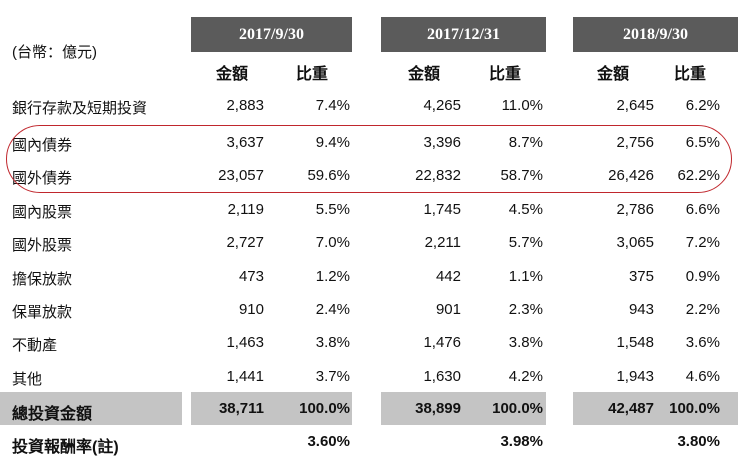  What do you see at coordinates (241, 175) in the screenshot?
I see `amount-cell: 23,057` at bounding box center [241, 175].